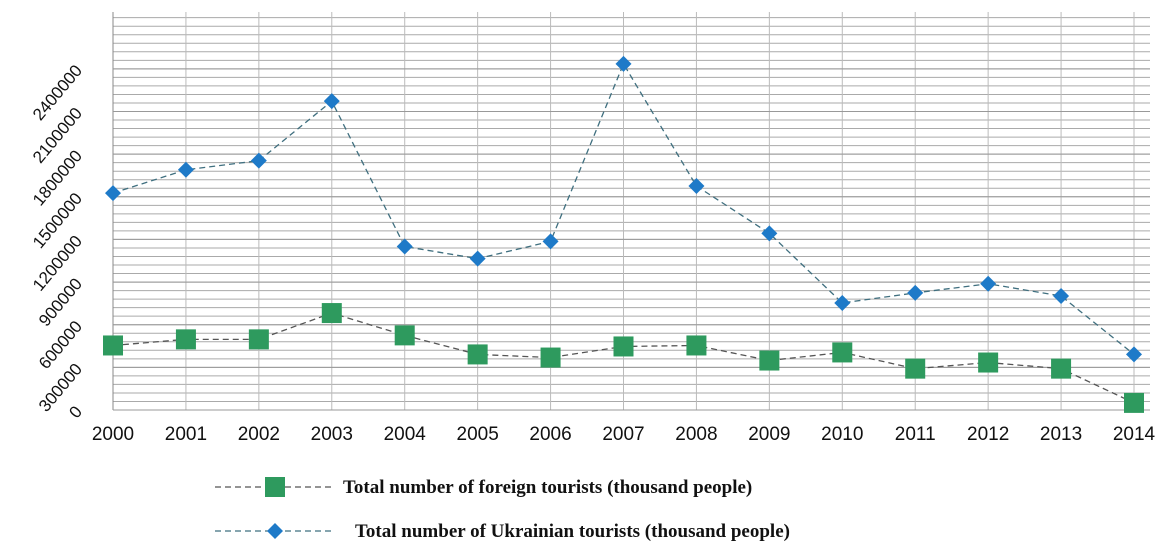 Image resolution: width=1168 pixels, height=548 pixels. What do you see at coordinates (113, 434) in the screenshot?
I see `x-tick-label: 2000` at bounding box center [113, 434].